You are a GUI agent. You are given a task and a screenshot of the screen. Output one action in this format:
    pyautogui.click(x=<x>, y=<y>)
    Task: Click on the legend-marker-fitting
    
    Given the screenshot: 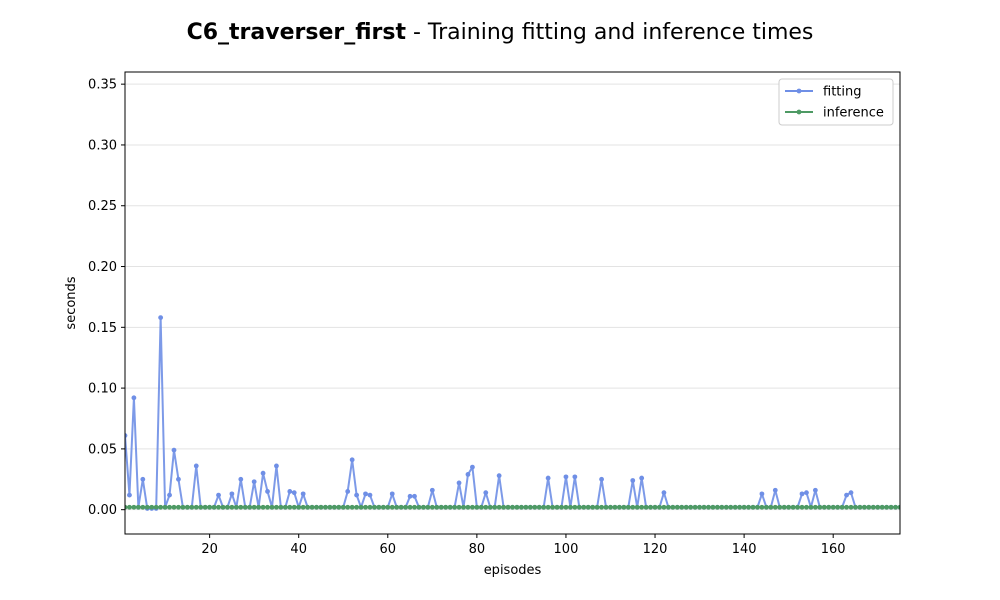 What is the action you would take?
    pyautogui.click(x=799, y=91)
    